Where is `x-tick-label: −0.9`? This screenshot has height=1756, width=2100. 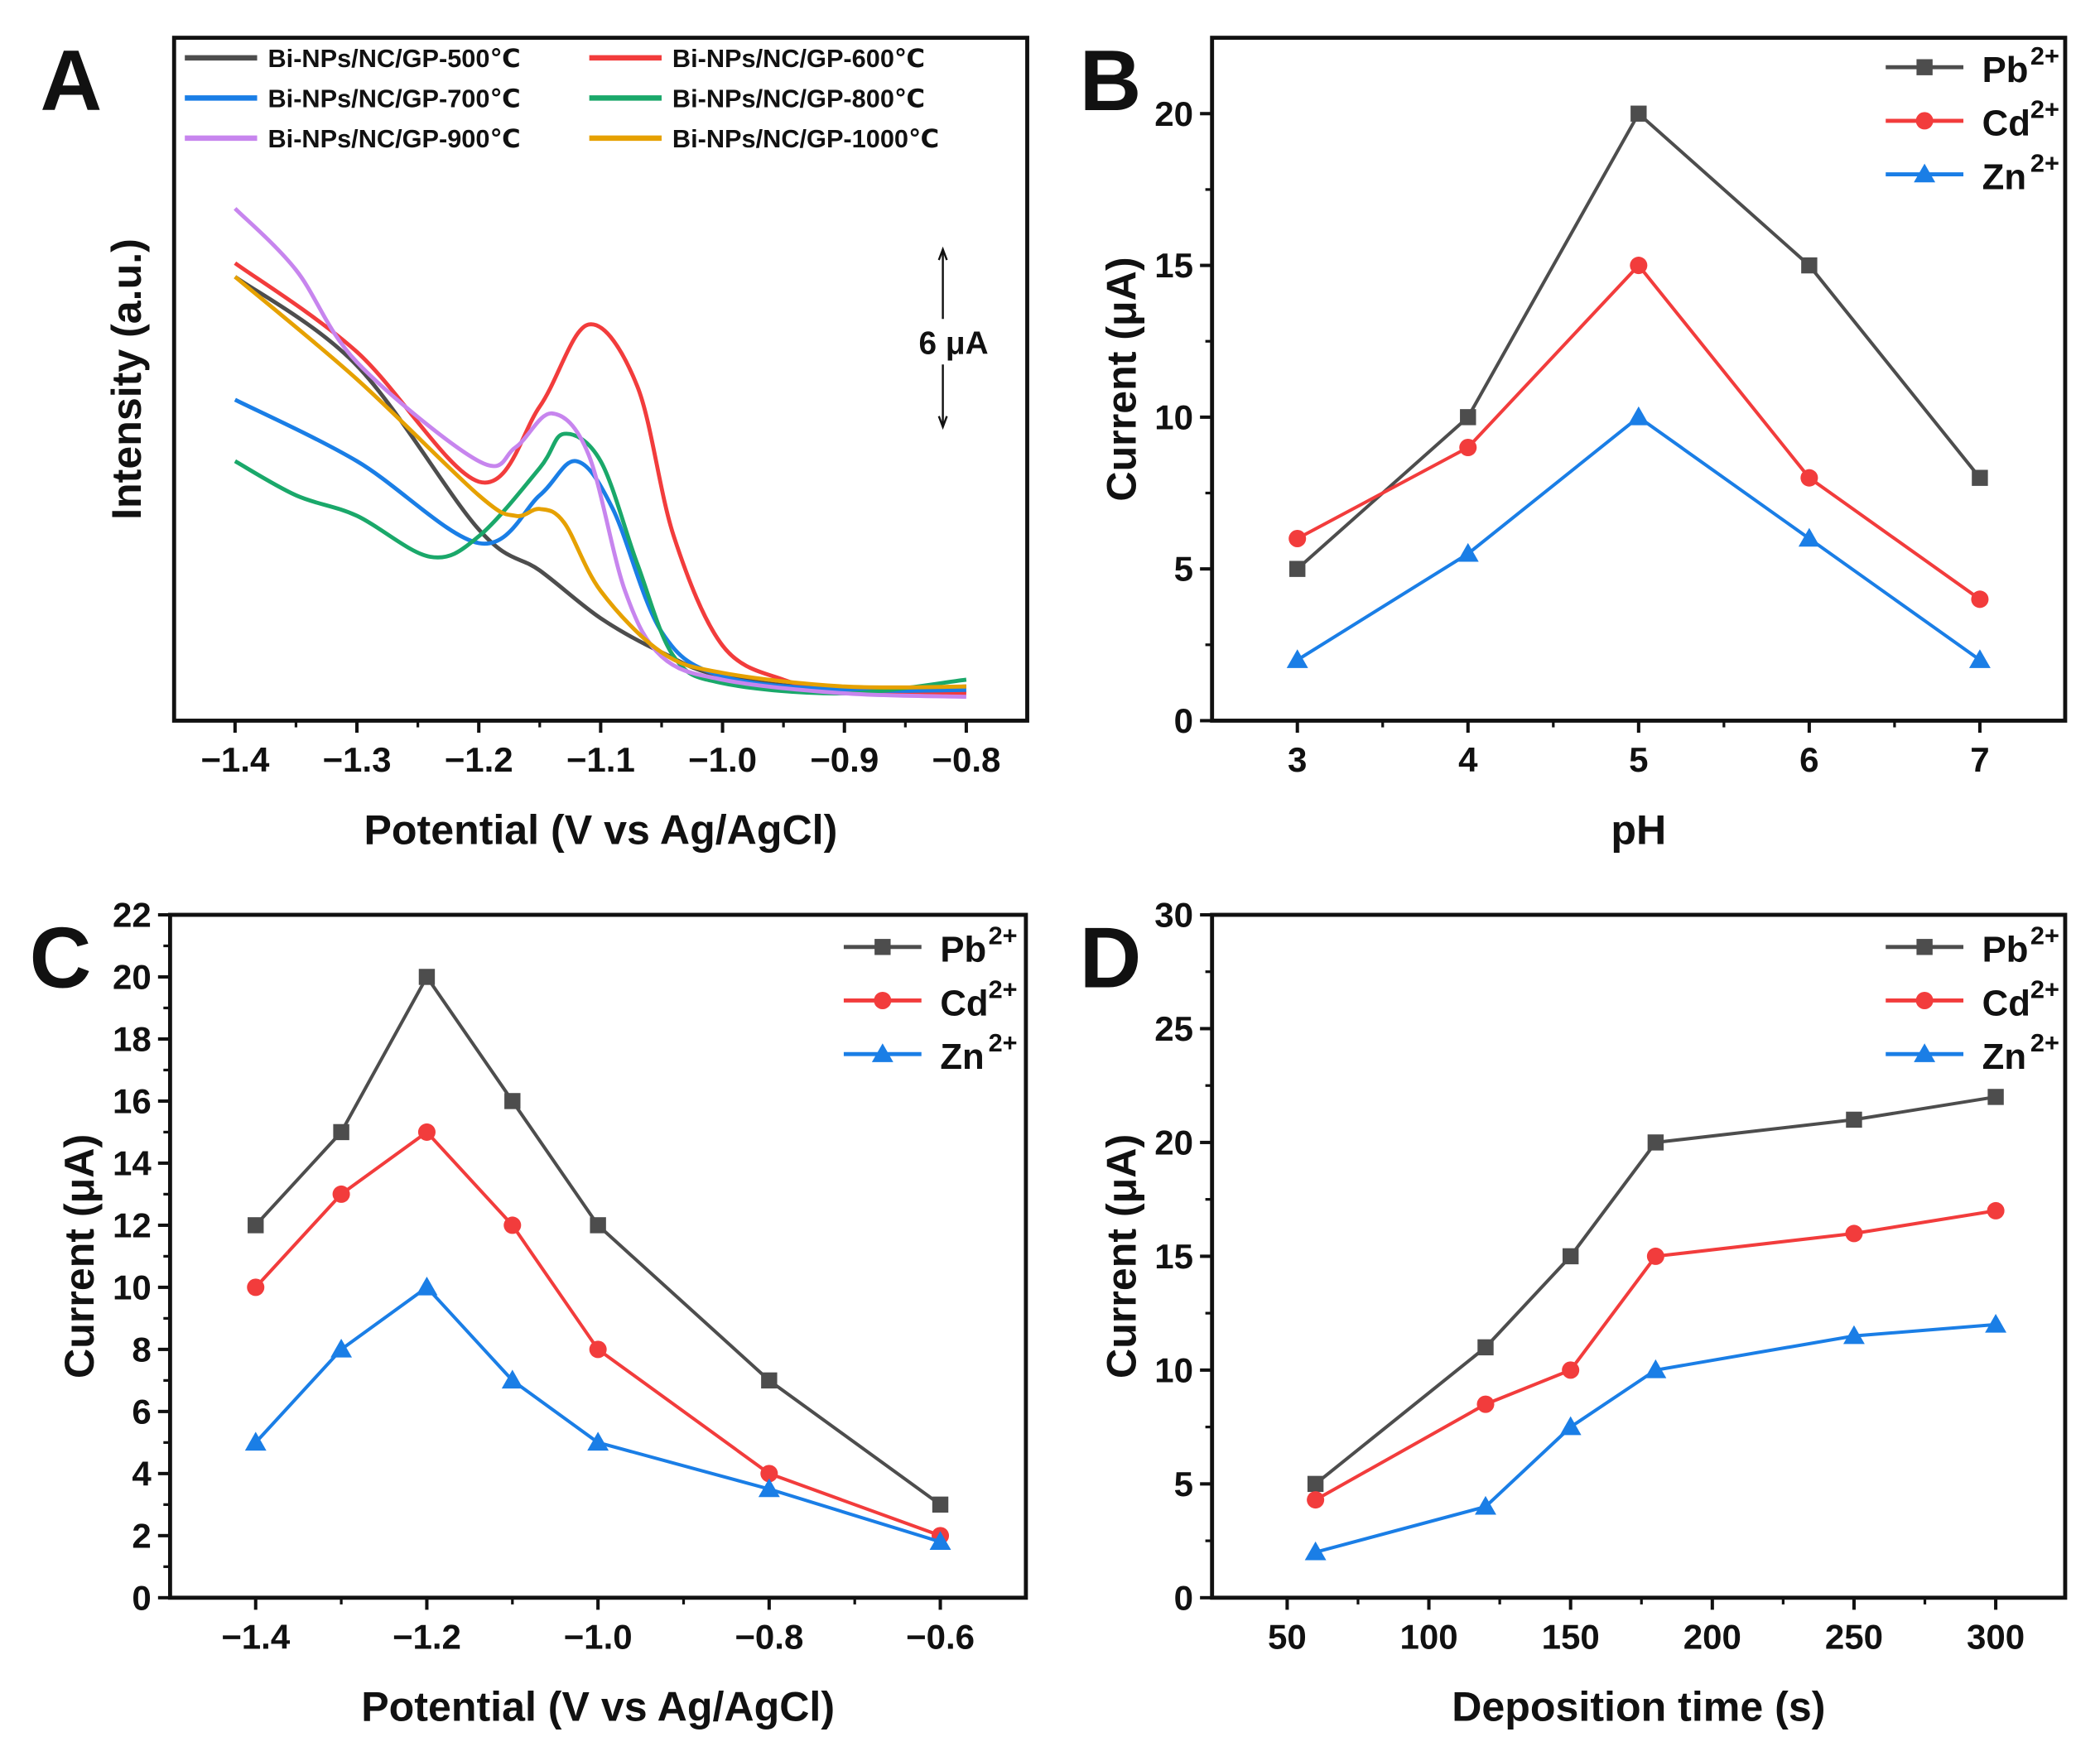 x-tick-label: −0.9 is located at coordinates (844, 759).